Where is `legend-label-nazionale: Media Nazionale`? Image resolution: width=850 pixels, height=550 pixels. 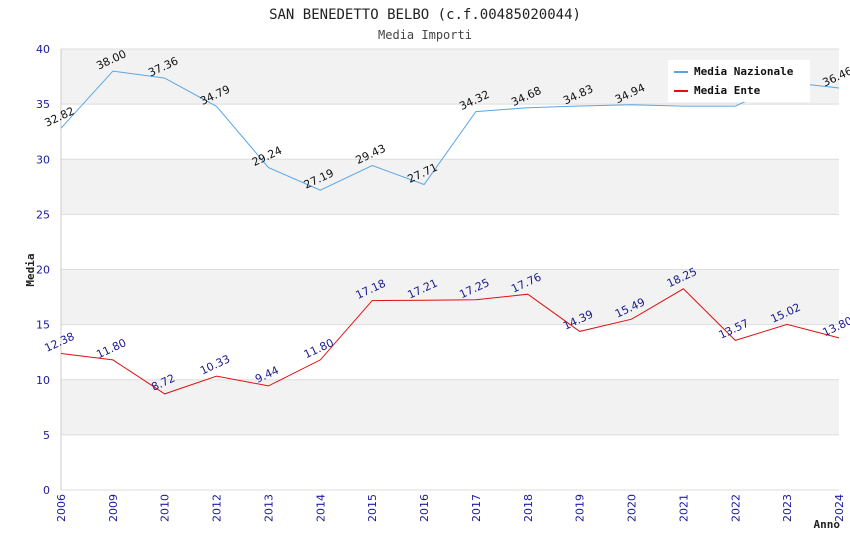 legend-label-nazionale: Media Nazionale is located at coordinates (744, 71).